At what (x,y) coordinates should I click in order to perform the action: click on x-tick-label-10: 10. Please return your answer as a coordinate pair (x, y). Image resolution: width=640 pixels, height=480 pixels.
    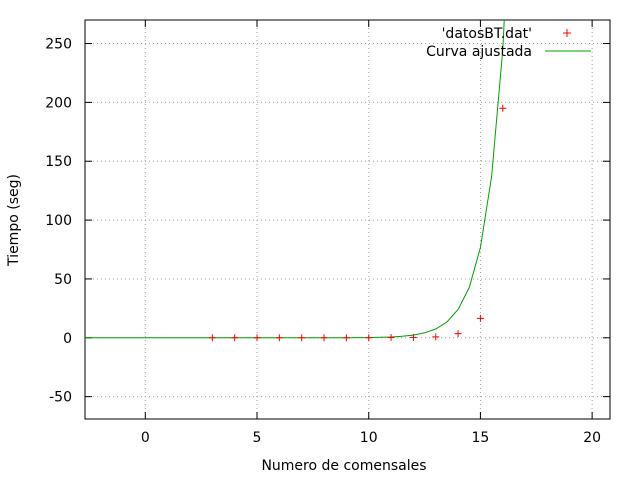
    Looking at the image, I should click on (369, 438).